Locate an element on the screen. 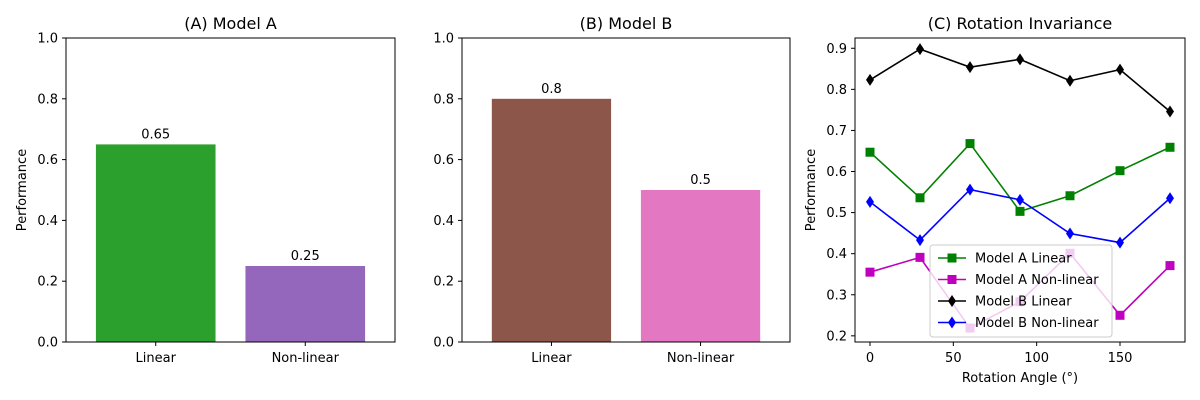 Image resolution: width=1200 pixels, height=400 pixels. legend-box is located at coordinates (1021, 291).